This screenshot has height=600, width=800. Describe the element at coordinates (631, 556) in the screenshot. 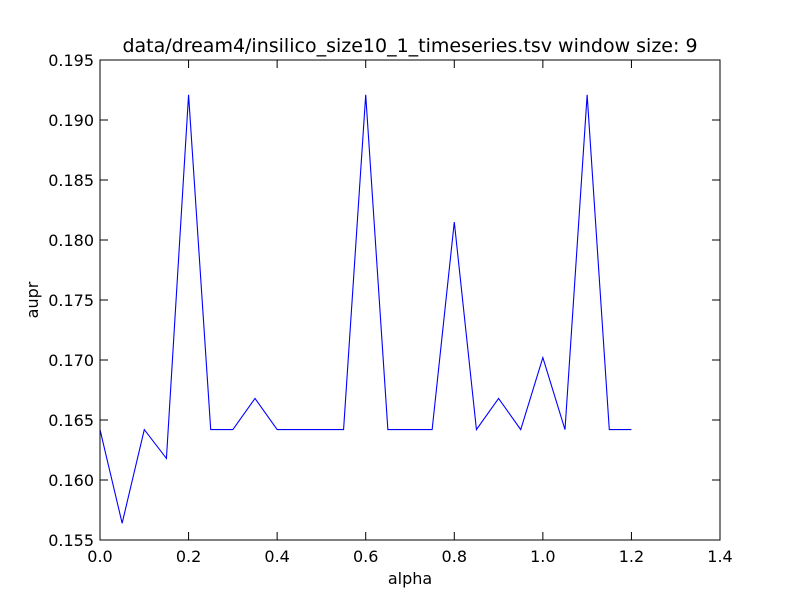

I see `x-tick-label: 1.2` at that location.